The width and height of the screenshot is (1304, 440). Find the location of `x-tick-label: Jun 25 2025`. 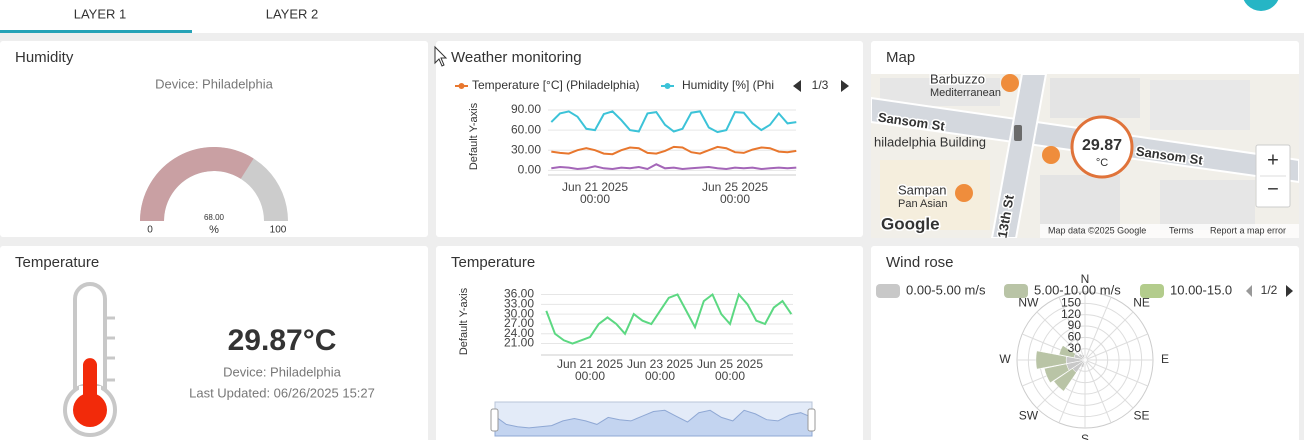

x-tick-label: Jun 25 2025 is located at coordinates (730, 364).